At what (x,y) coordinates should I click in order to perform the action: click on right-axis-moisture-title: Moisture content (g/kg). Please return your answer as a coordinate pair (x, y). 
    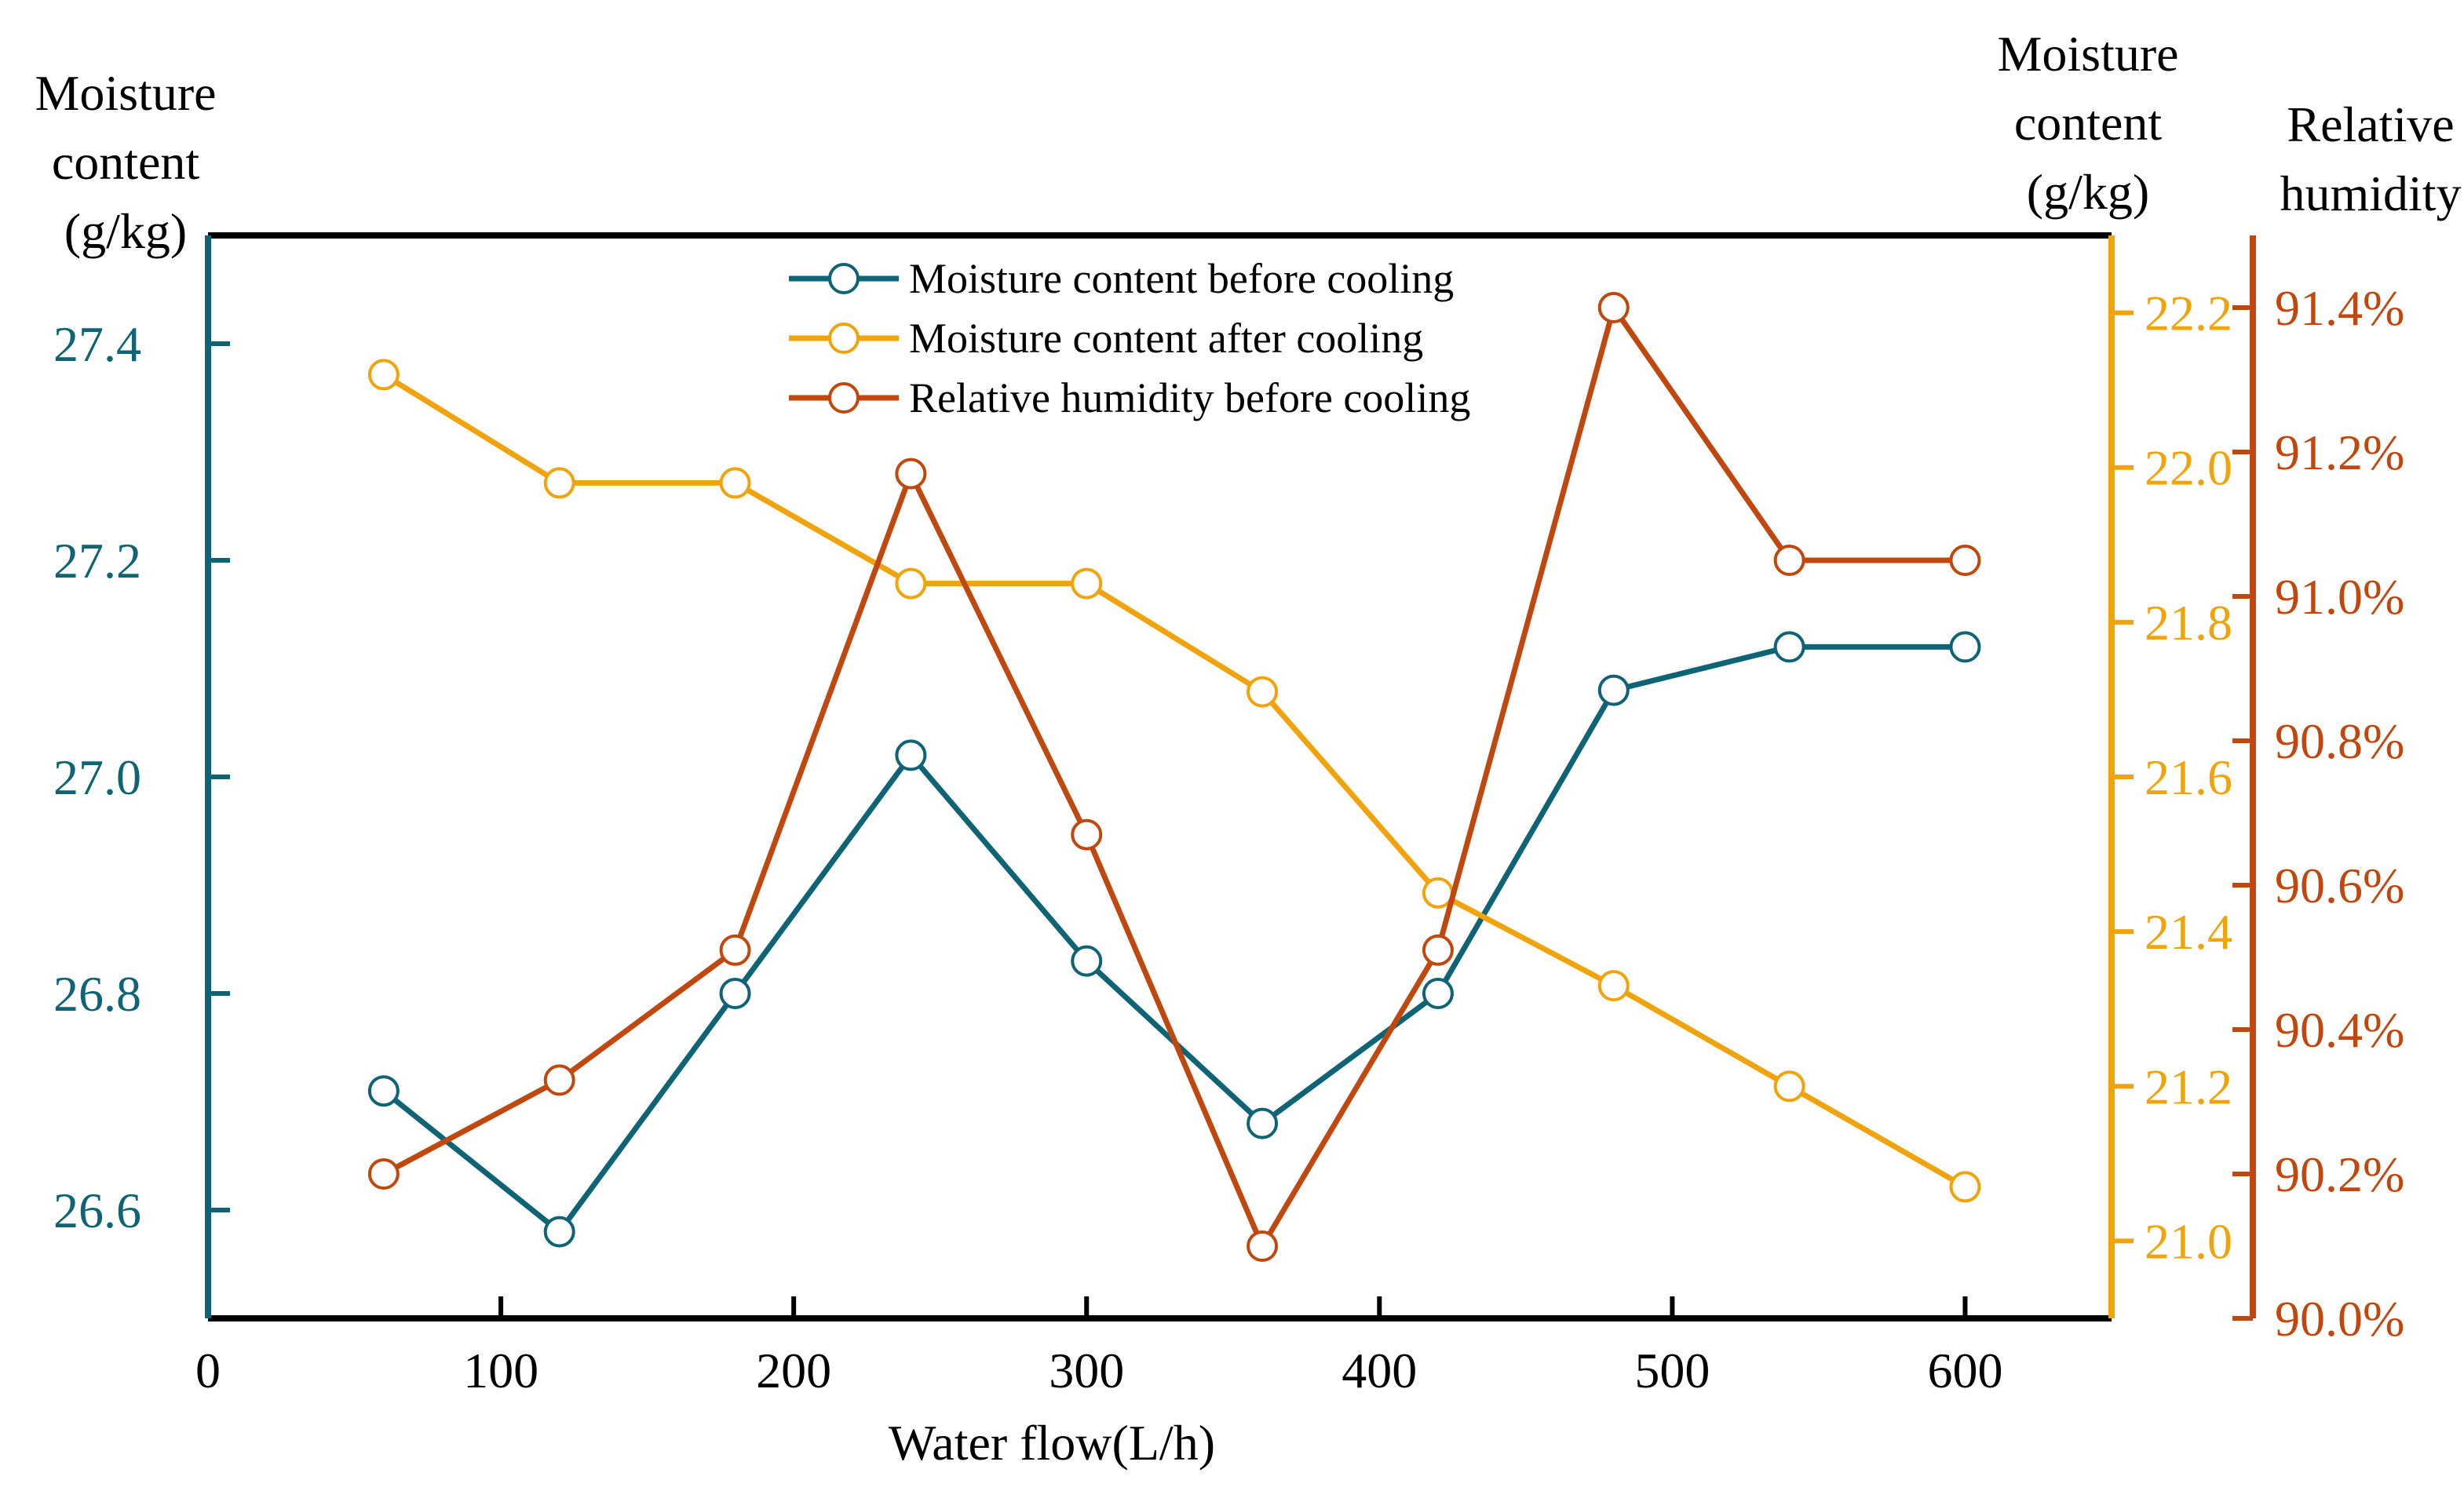
    Looking at the image, I should click on (2087, 123).